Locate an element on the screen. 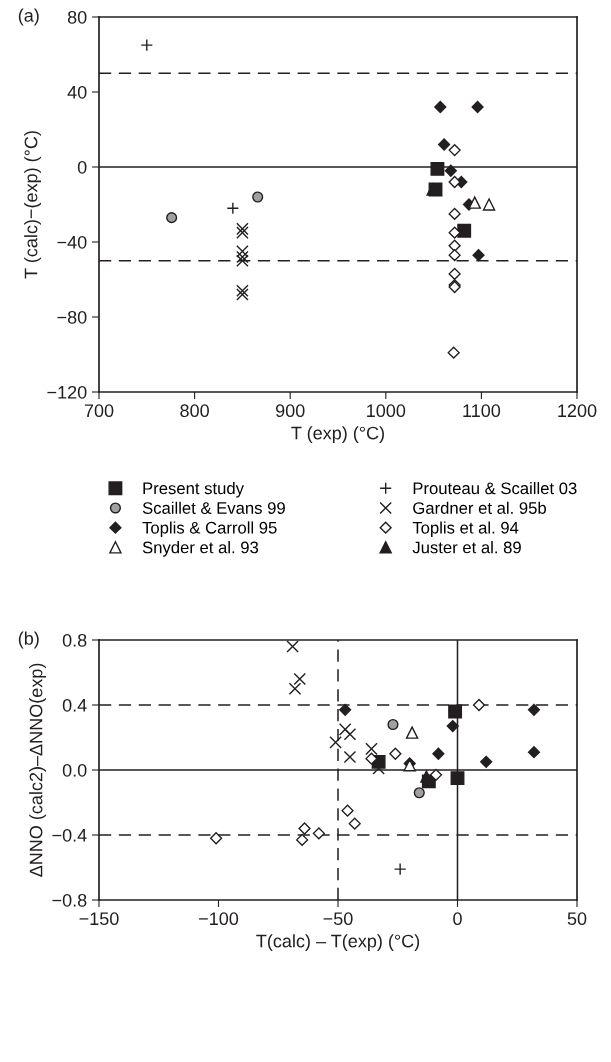  legend-label: Toplis et al. 94 is located at coordinates (465, 529).